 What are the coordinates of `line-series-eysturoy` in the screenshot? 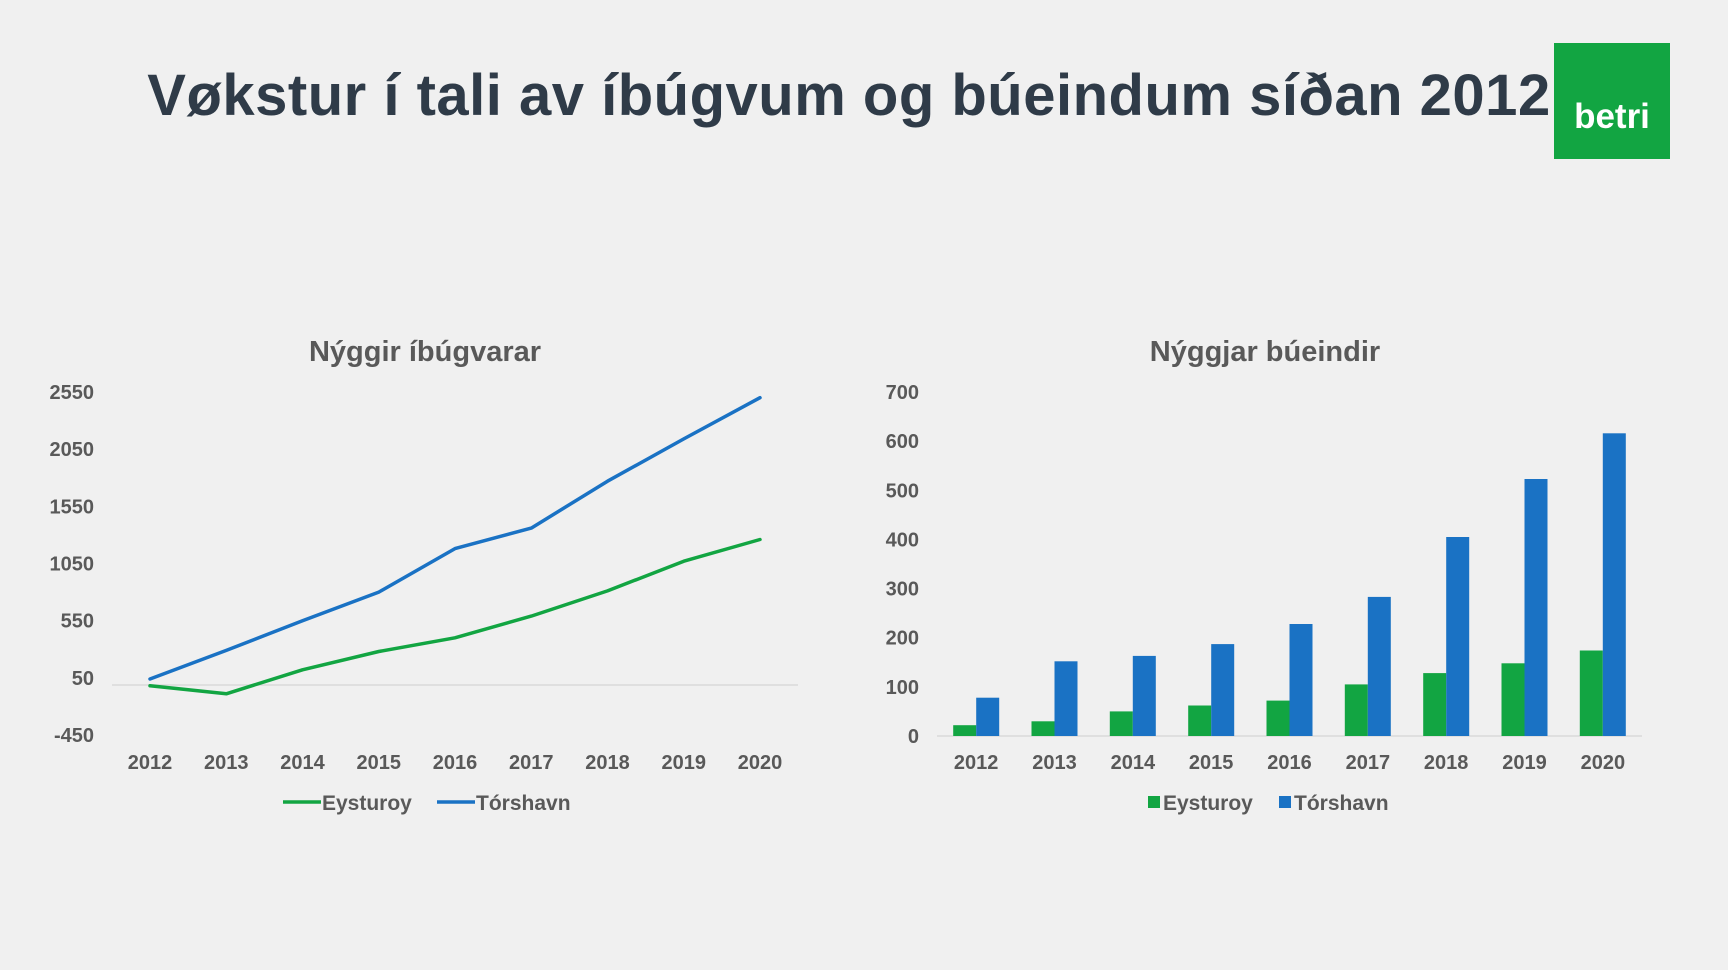 It's located at (455, 616).